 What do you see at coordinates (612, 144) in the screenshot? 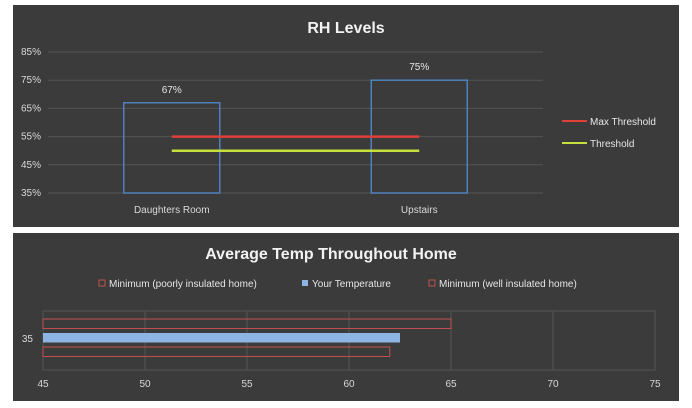
I see `legend-label: Threshold` at bounding box center [612, 144].